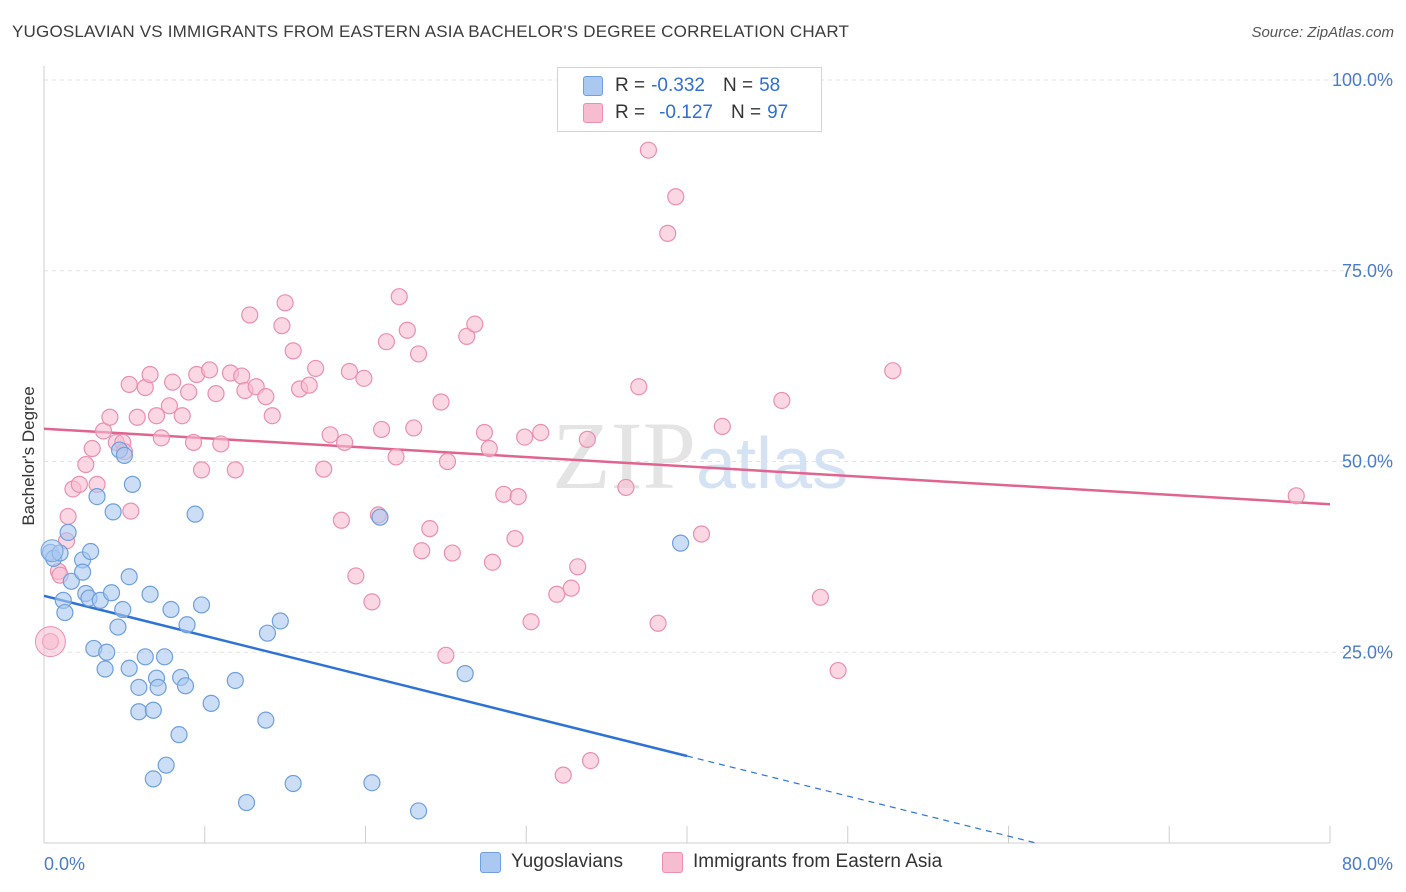 This screenshot has height=892, width=1406. I want to click on bottom-legend-yugoslavians: Yugoslavians, so click(551, 862).